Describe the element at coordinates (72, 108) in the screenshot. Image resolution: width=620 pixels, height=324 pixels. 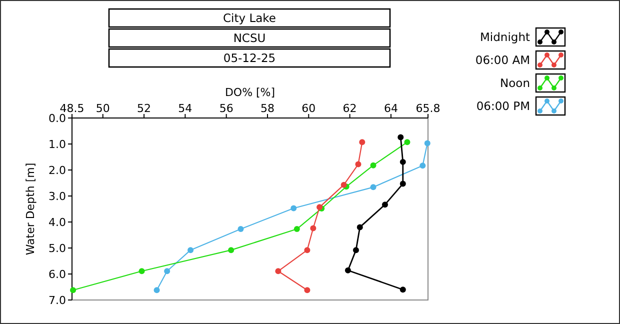
I see `x-tick-label: 48.5` at that location.